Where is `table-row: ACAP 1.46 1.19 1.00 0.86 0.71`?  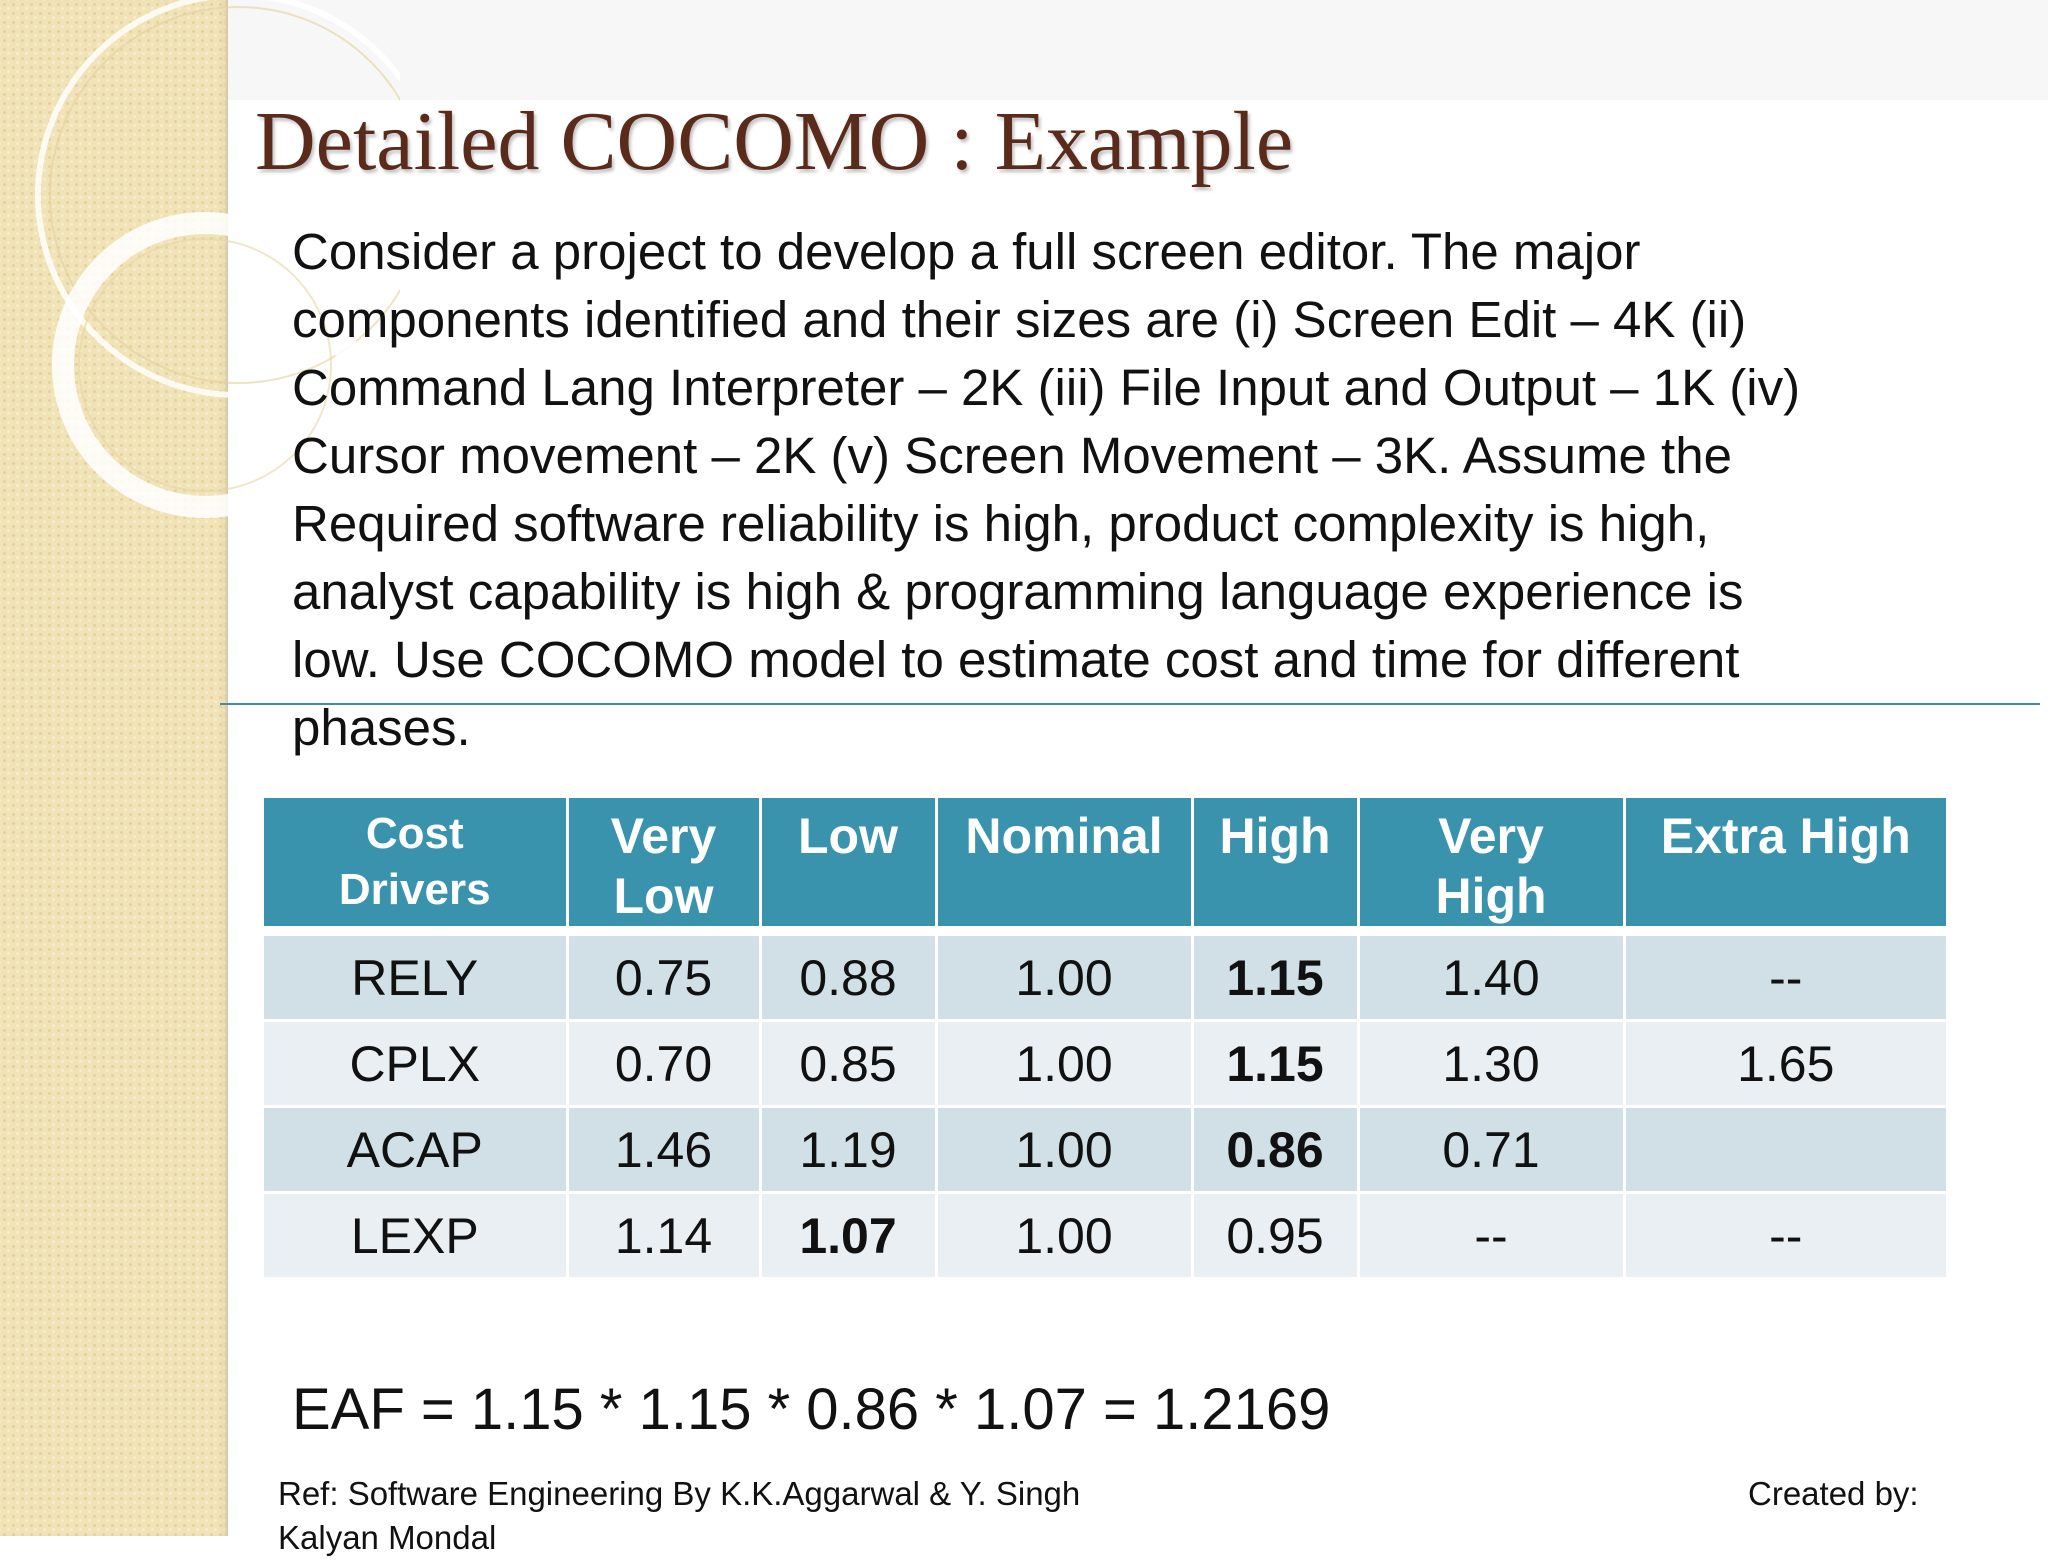
table-row: ACAP 1.46 1.19 1.00 0.86 0.71 is located at coordinates (1105, 1150).